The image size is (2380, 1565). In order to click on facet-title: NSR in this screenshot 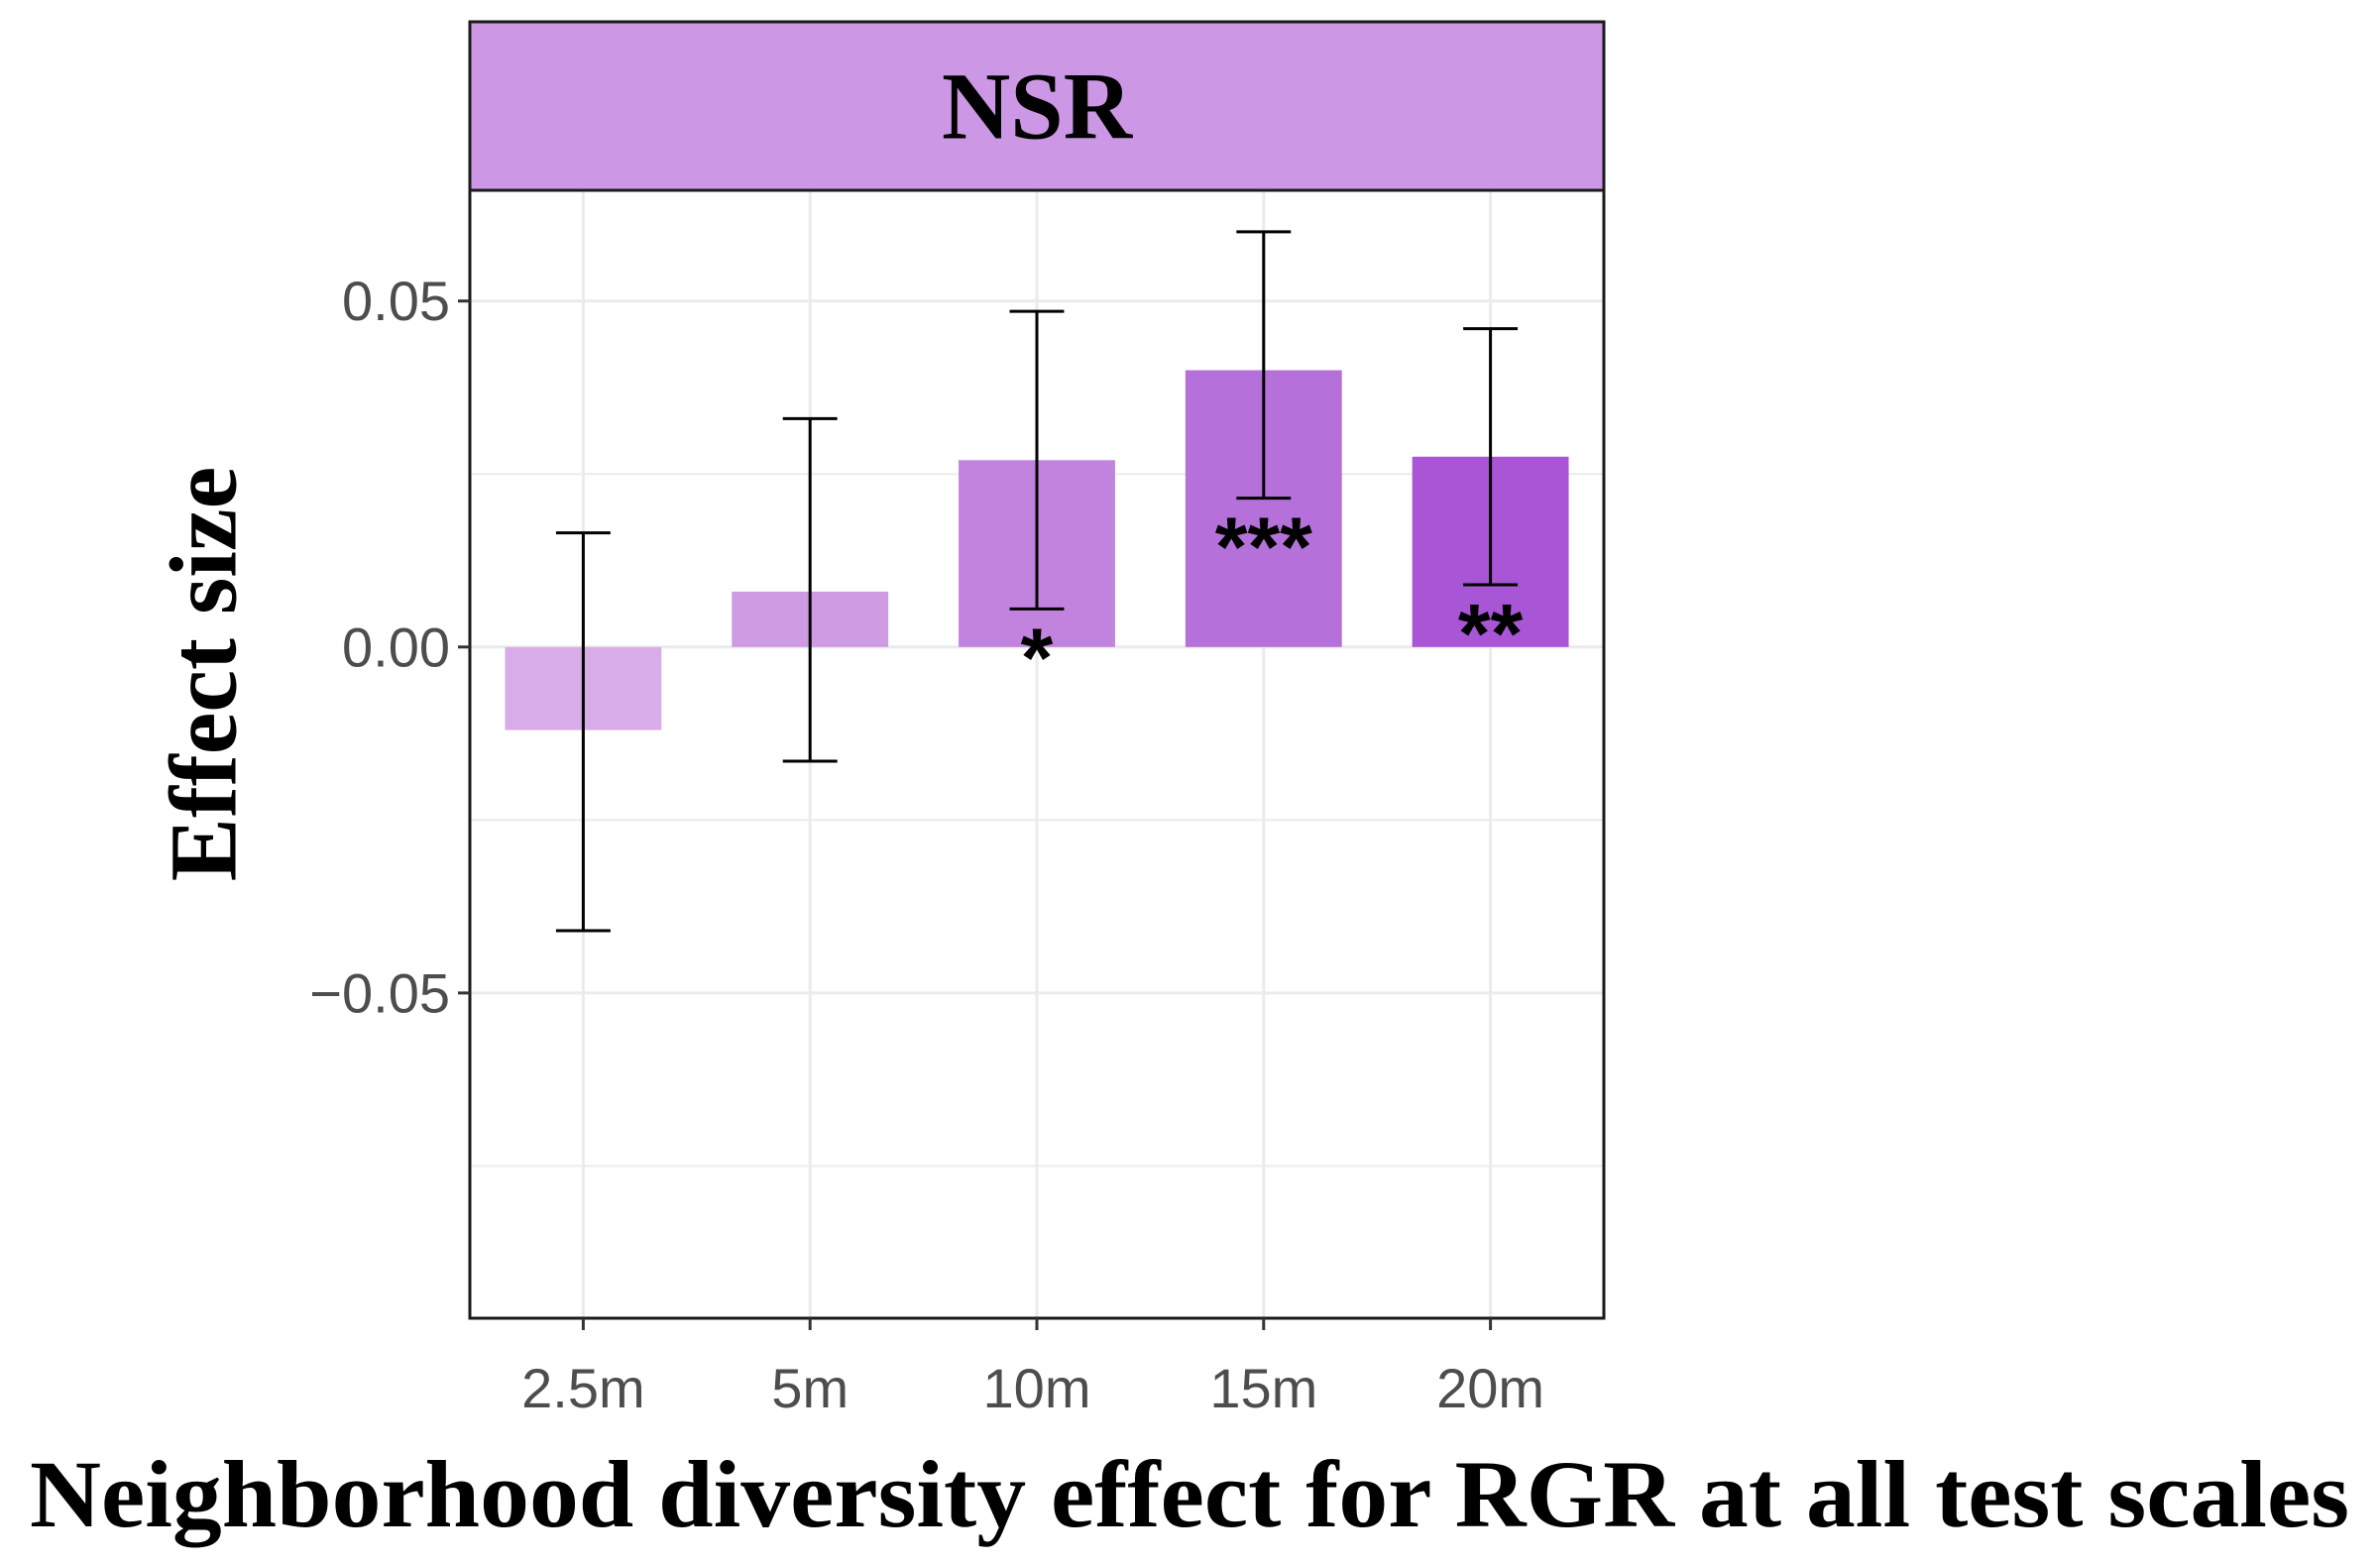, I will do `click(1038, 107)`.